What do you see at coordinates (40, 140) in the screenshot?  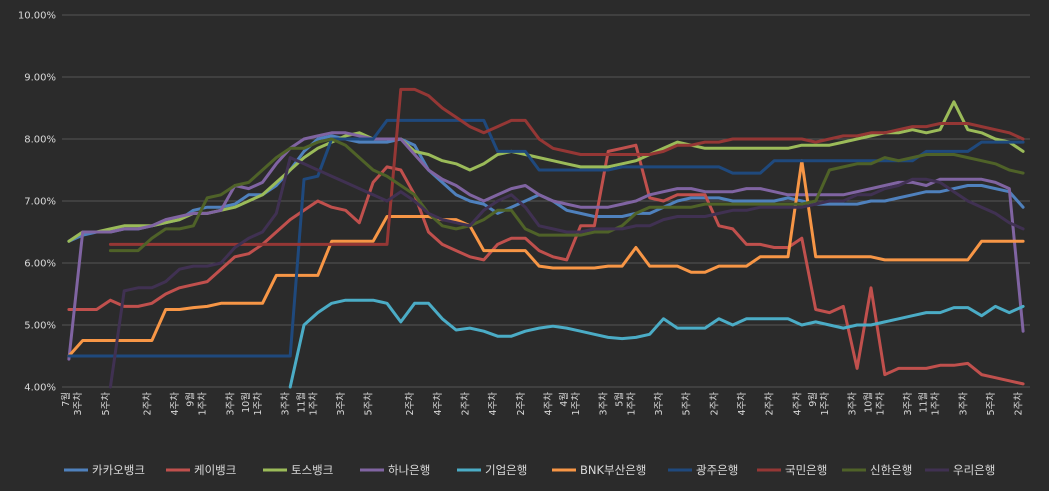 I see `y-tick-label: 8.00%` at bounding box center [40, 140].